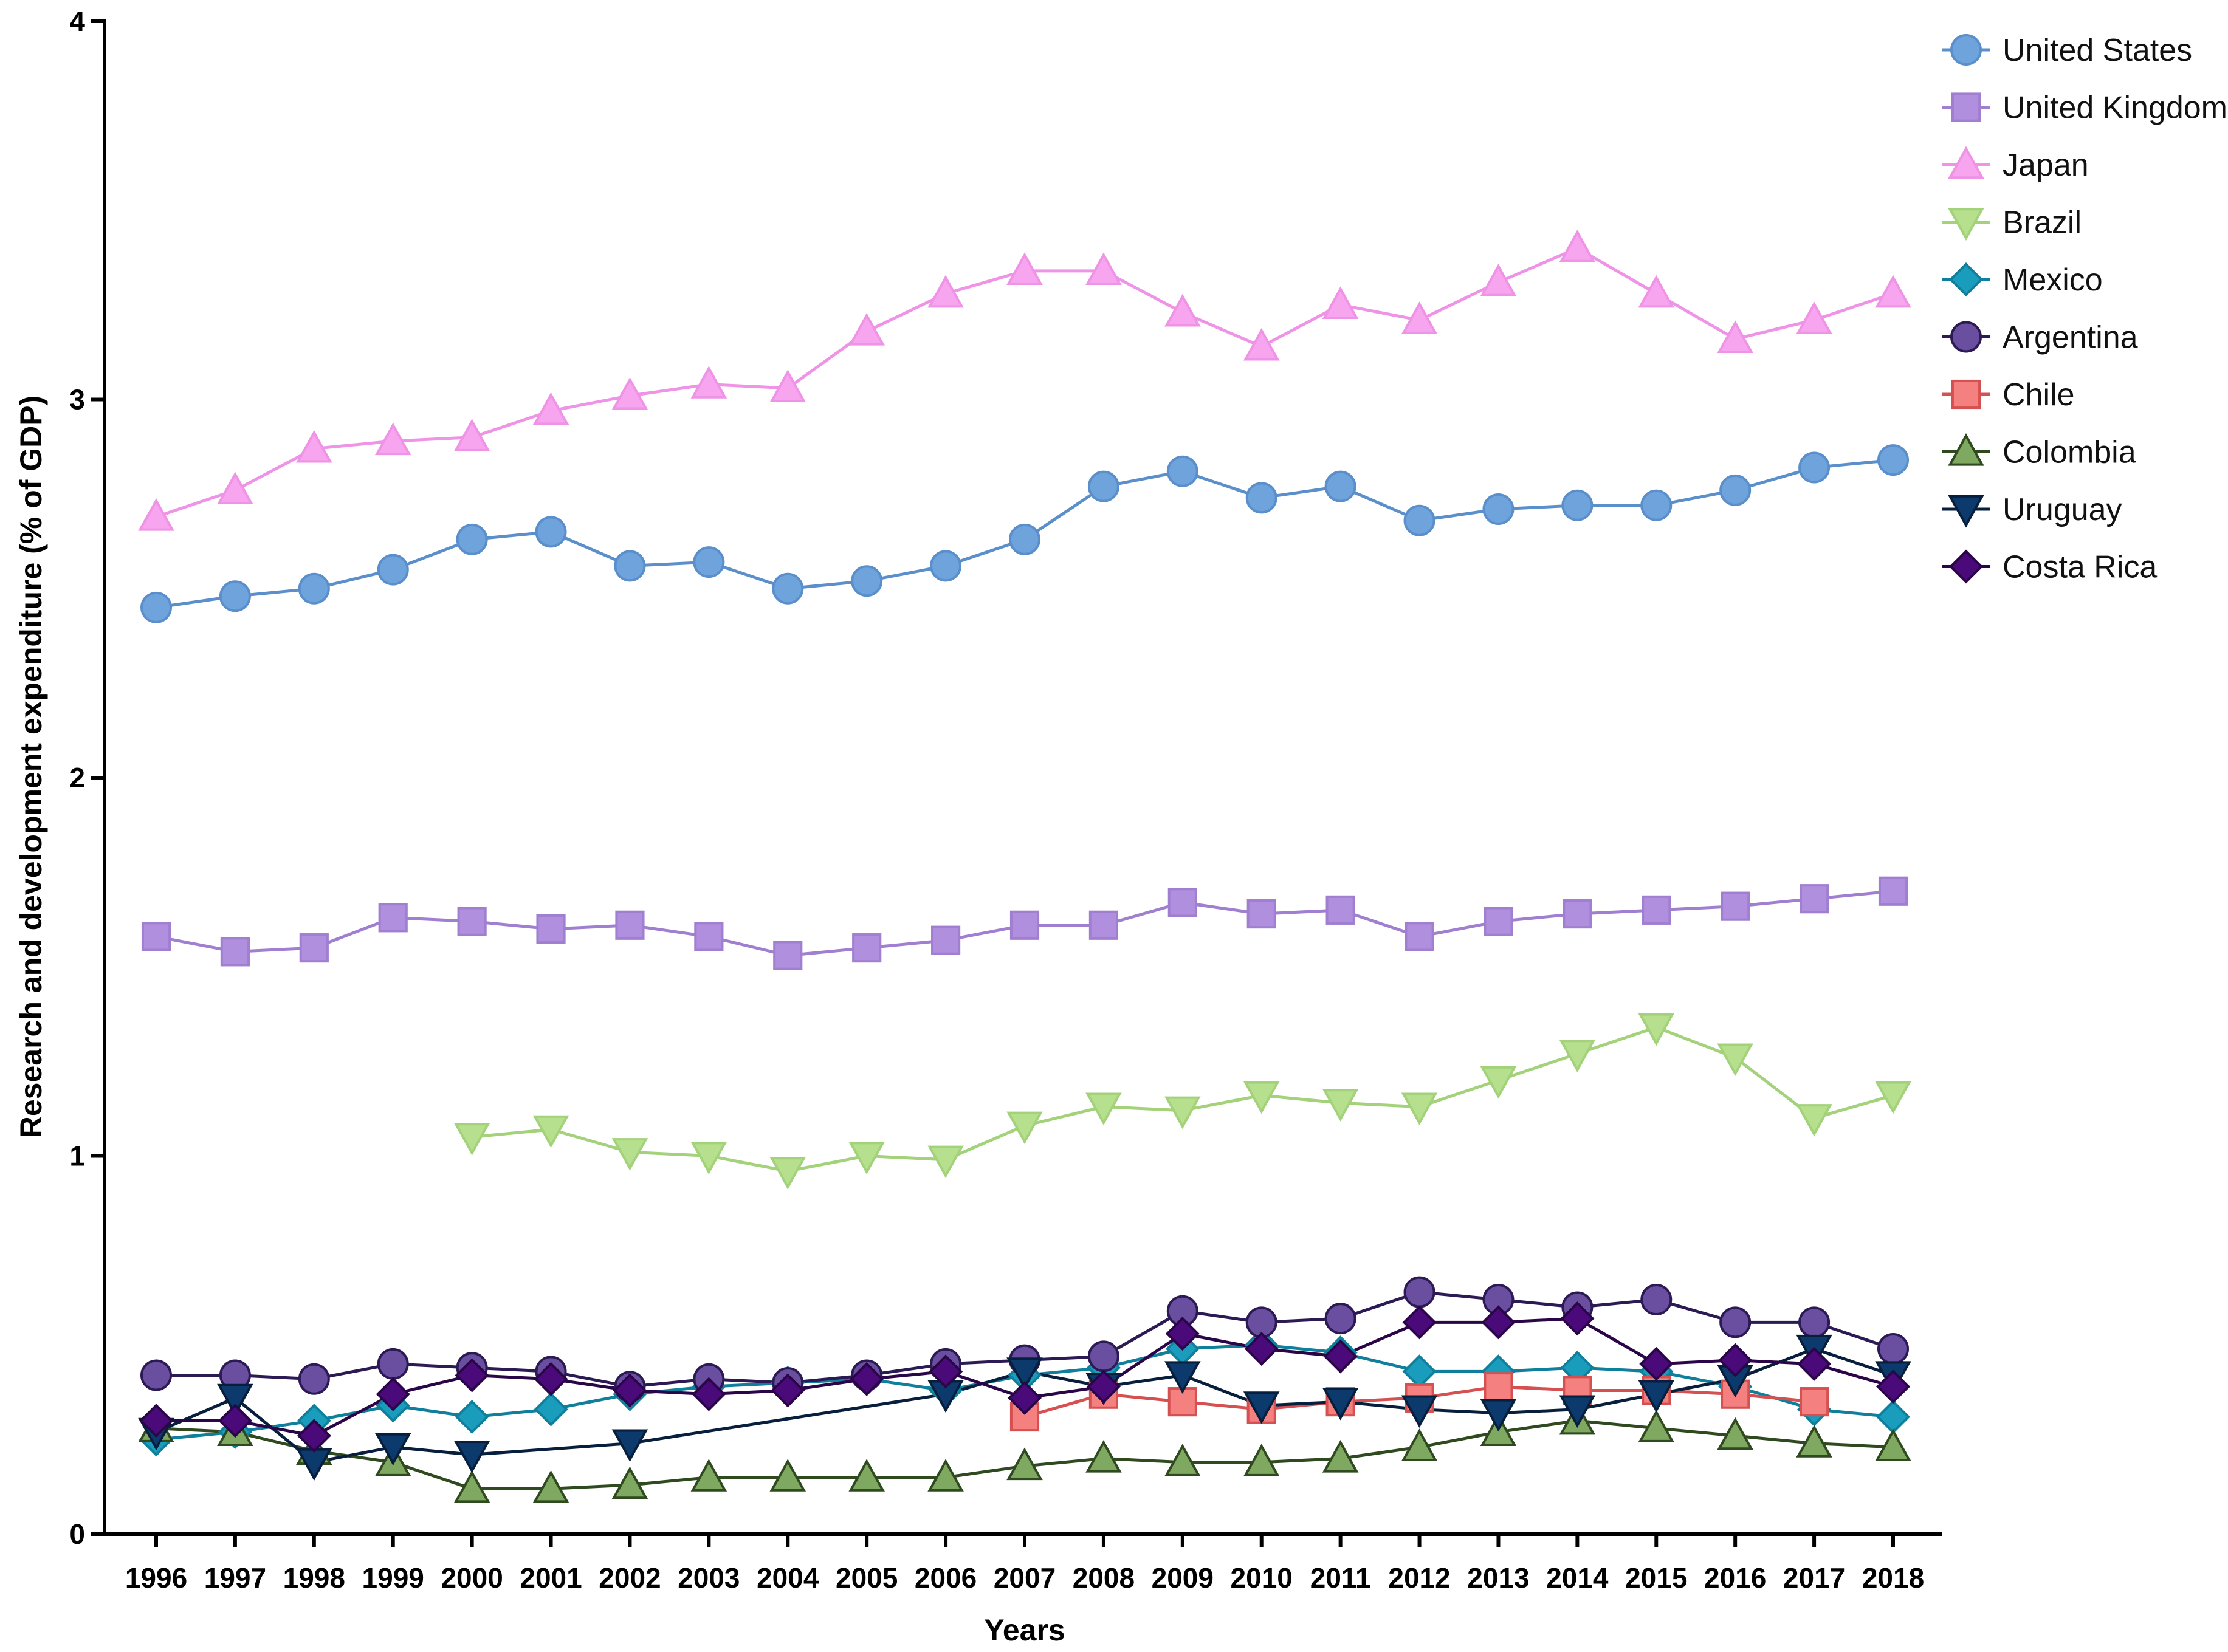 The height and width of the screenshot is (1652, 2228). I want to click on legend-label-costa-rica: Costa Rica, so click(2080, 567).